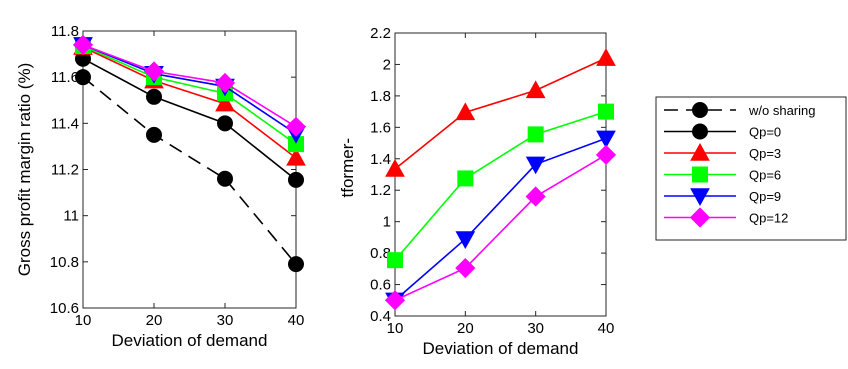  I want to click on y-tick-label: 2.2, so click(380, 33).